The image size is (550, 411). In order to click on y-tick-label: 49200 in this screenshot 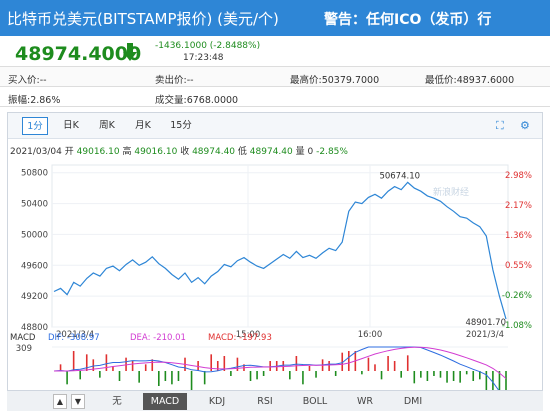, I will do `click(34, 297)`.